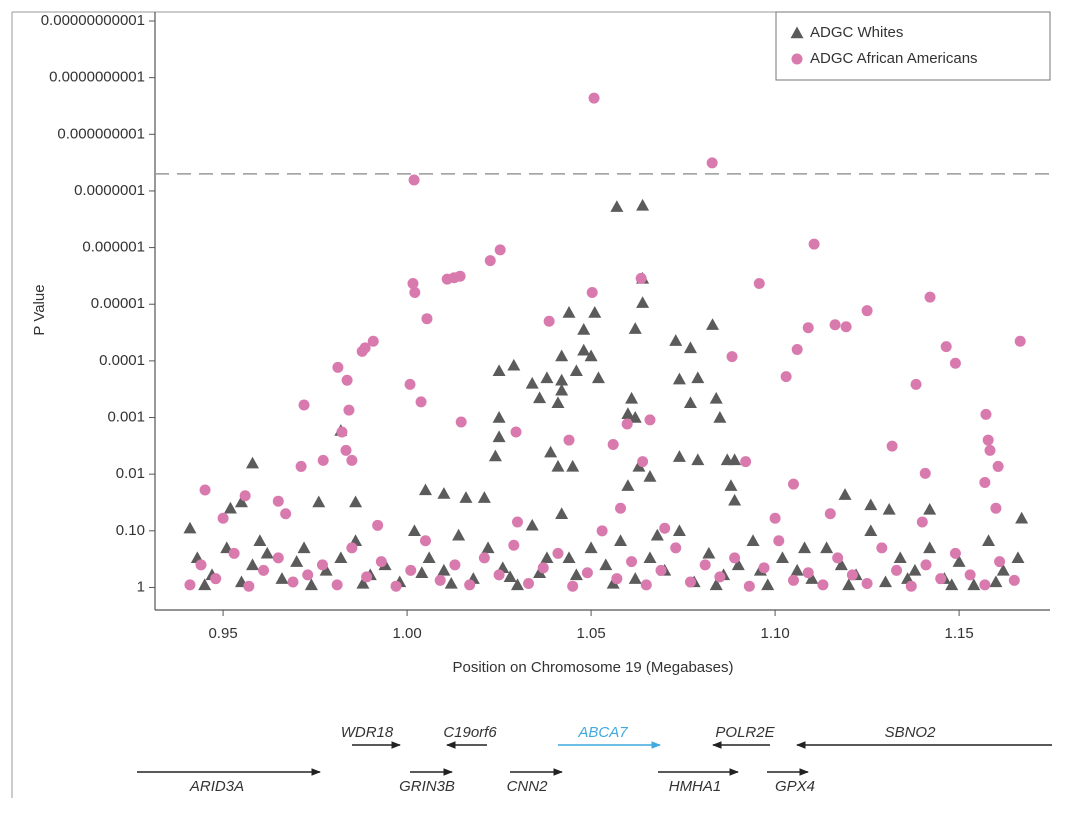 The width and height of the screenshot is (1066, 837). I want to click on gene-label: C19orf6, so click(470, 732).